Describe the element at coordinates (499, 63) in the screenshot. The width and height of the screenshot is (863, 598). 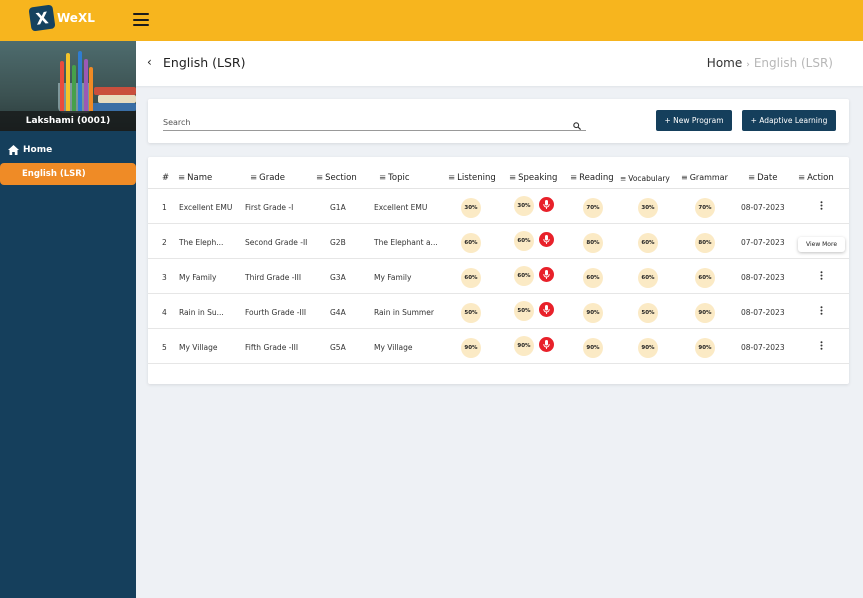
I see `page-header: ‹ English (LSR) Home › English (LSR)` at that location.